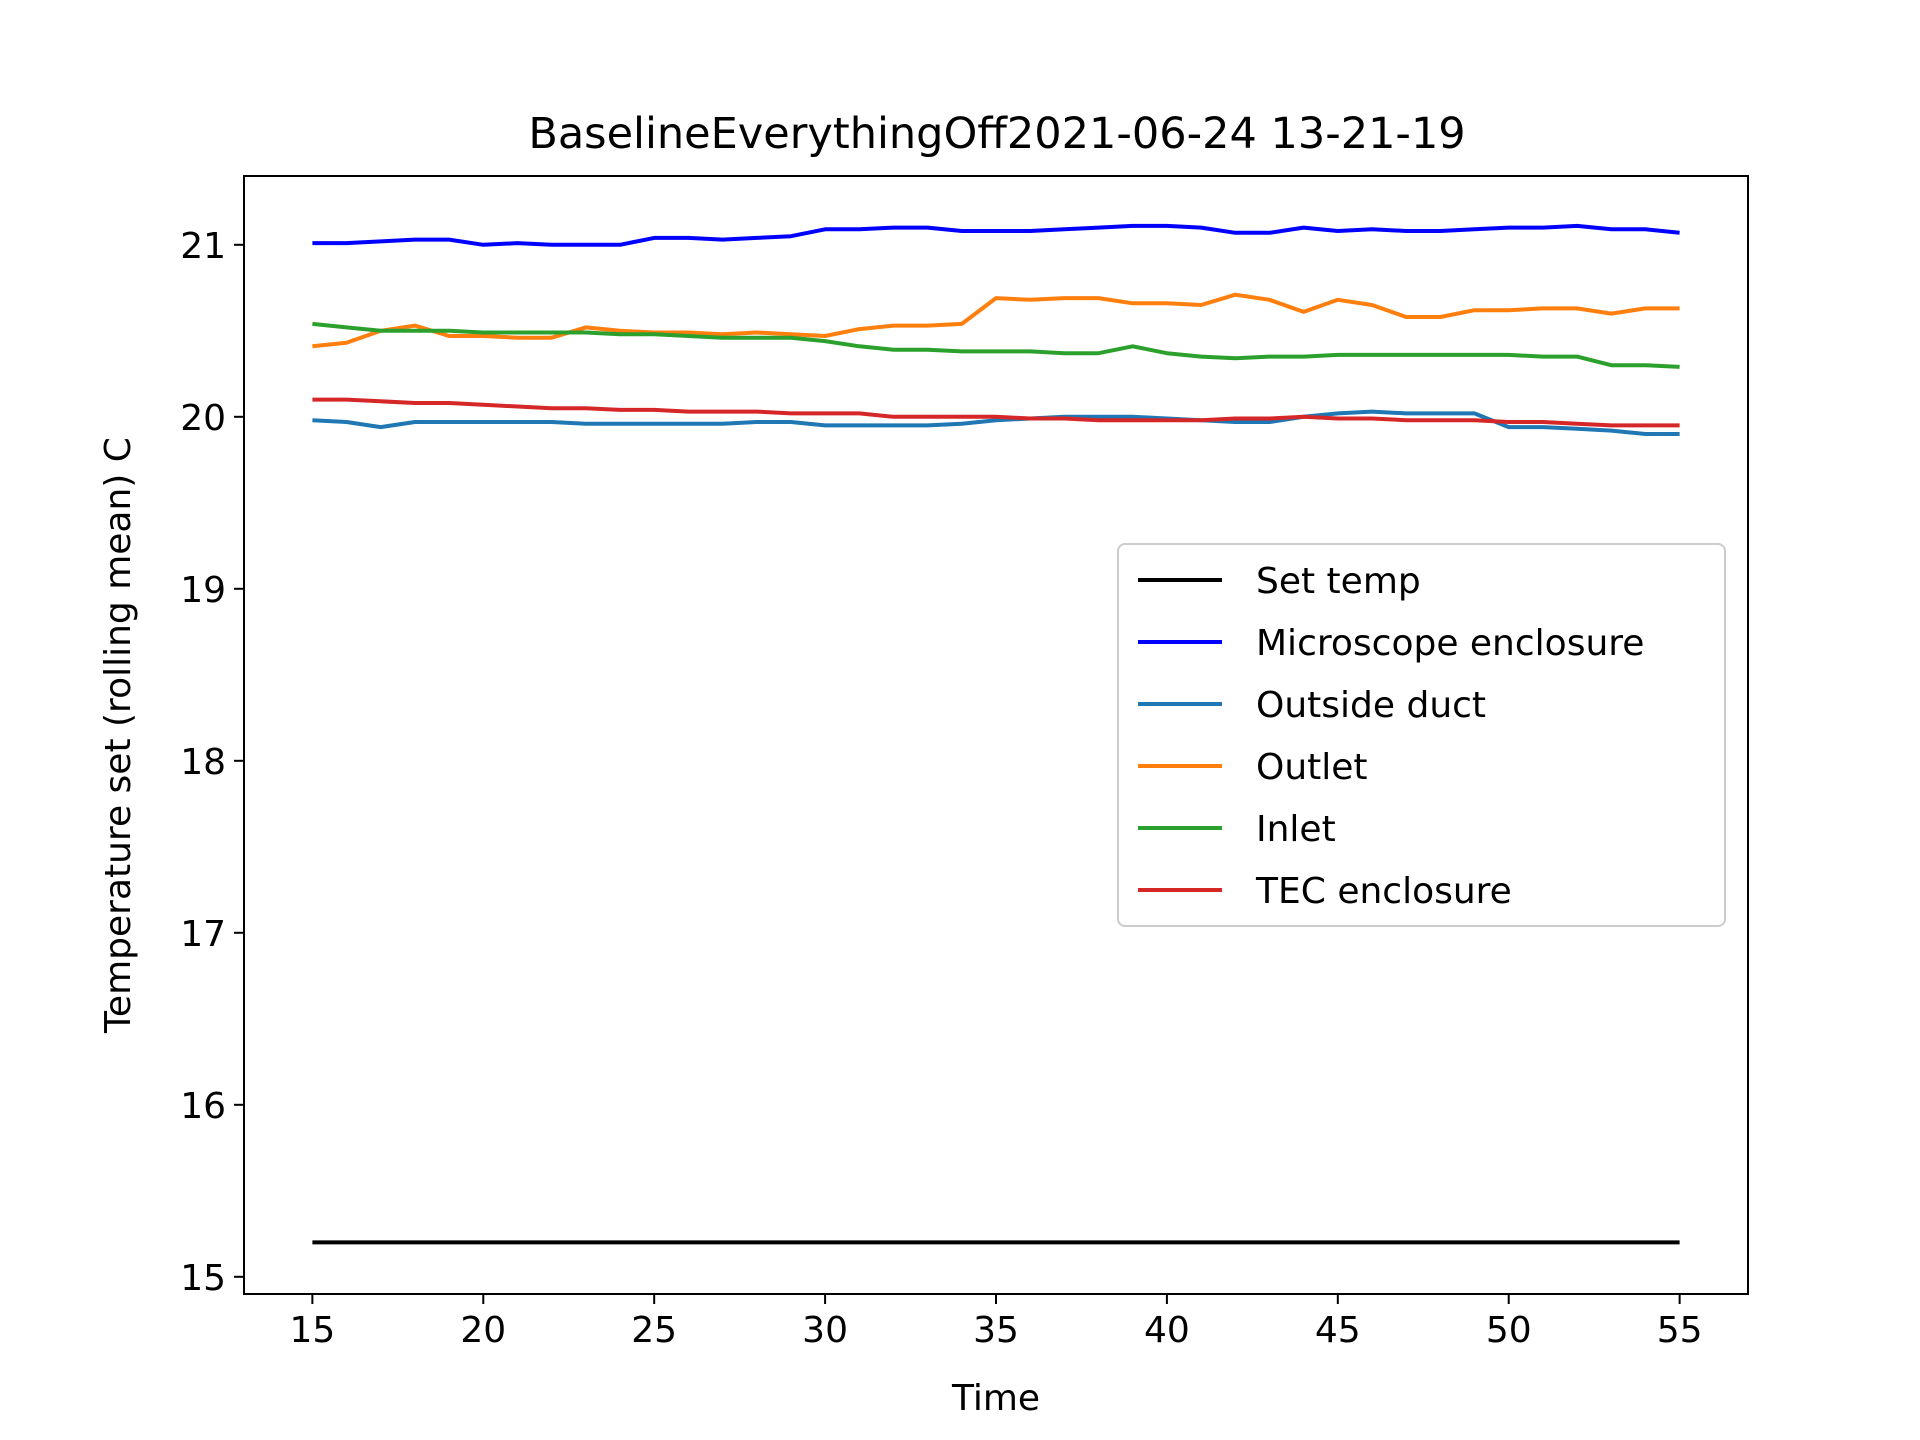  Describe the element at coordinates (203, 1106) in the screenshot. I see `y-tick-label-1: 16` at that location.